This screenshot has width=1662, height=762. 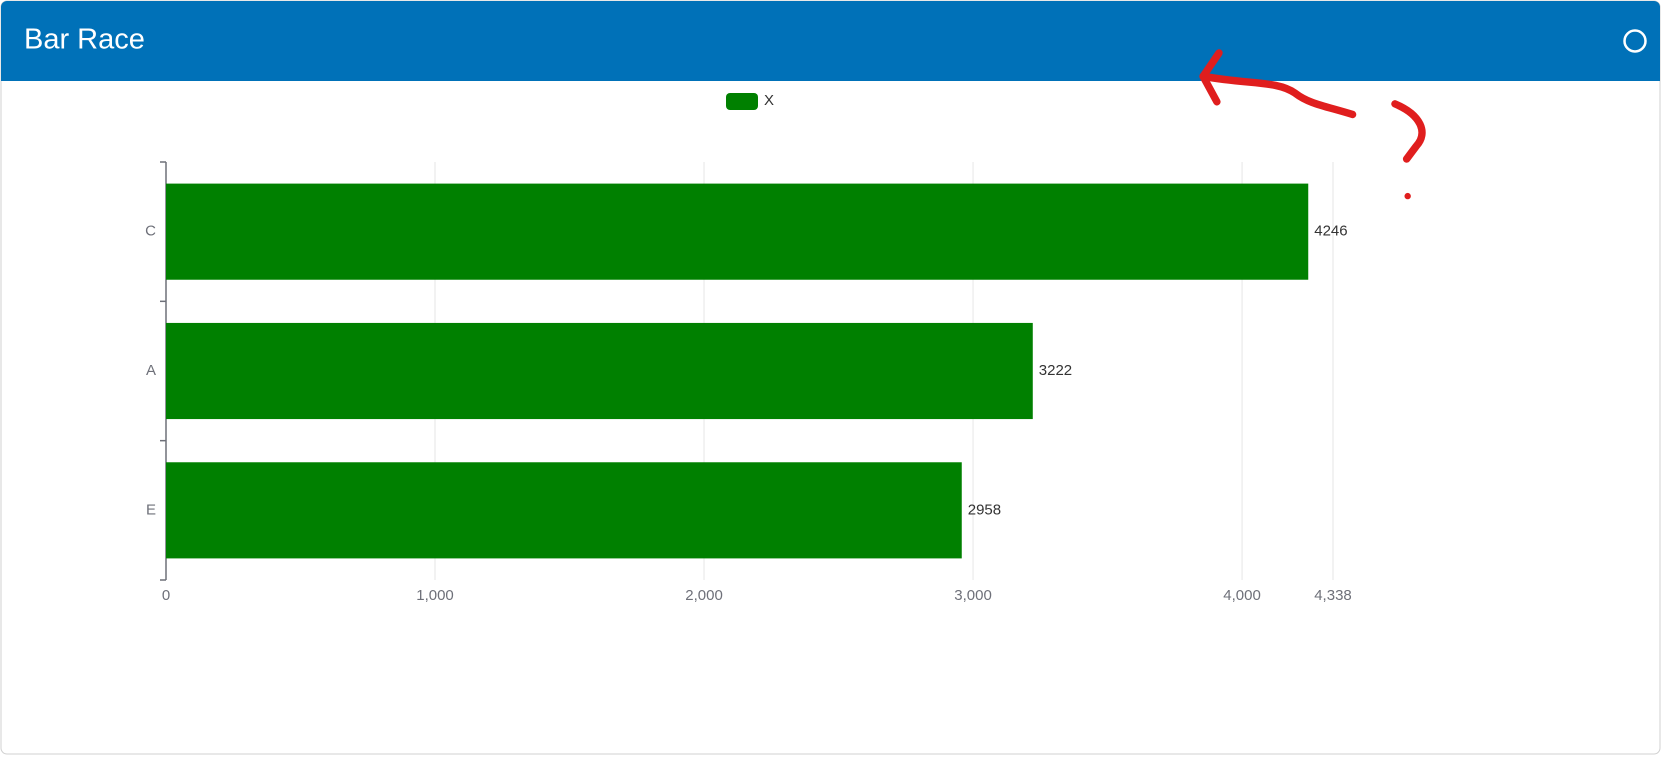 I want to click on toggle-button, so click(x=1635, y=41).